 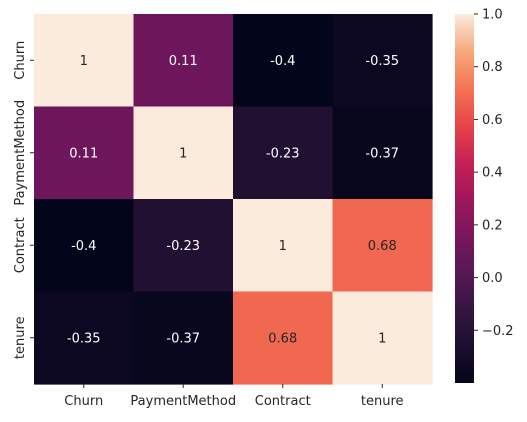 What do you see at coordinates (283, 401) in the screenshot?
I see `x-tick-label: Contract` at bounding box center [283, 401].